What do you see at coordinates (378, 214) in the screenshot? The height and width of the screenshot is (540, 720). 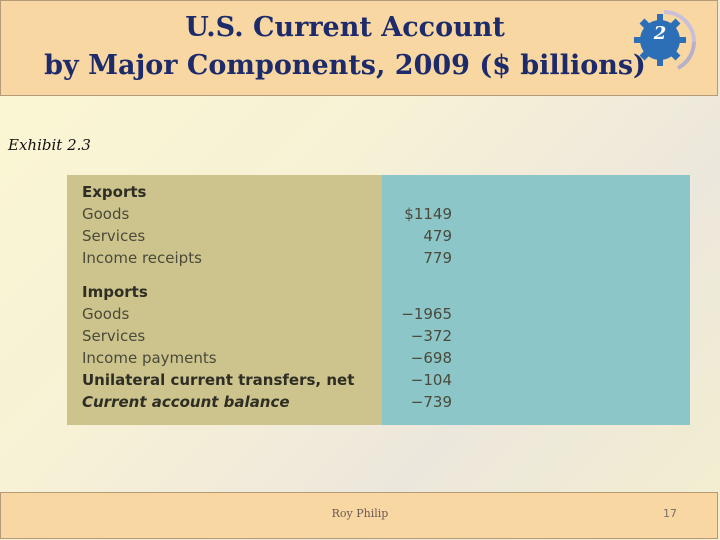 I see `table-row: Goods $1149` at bounding box center [378, 214].